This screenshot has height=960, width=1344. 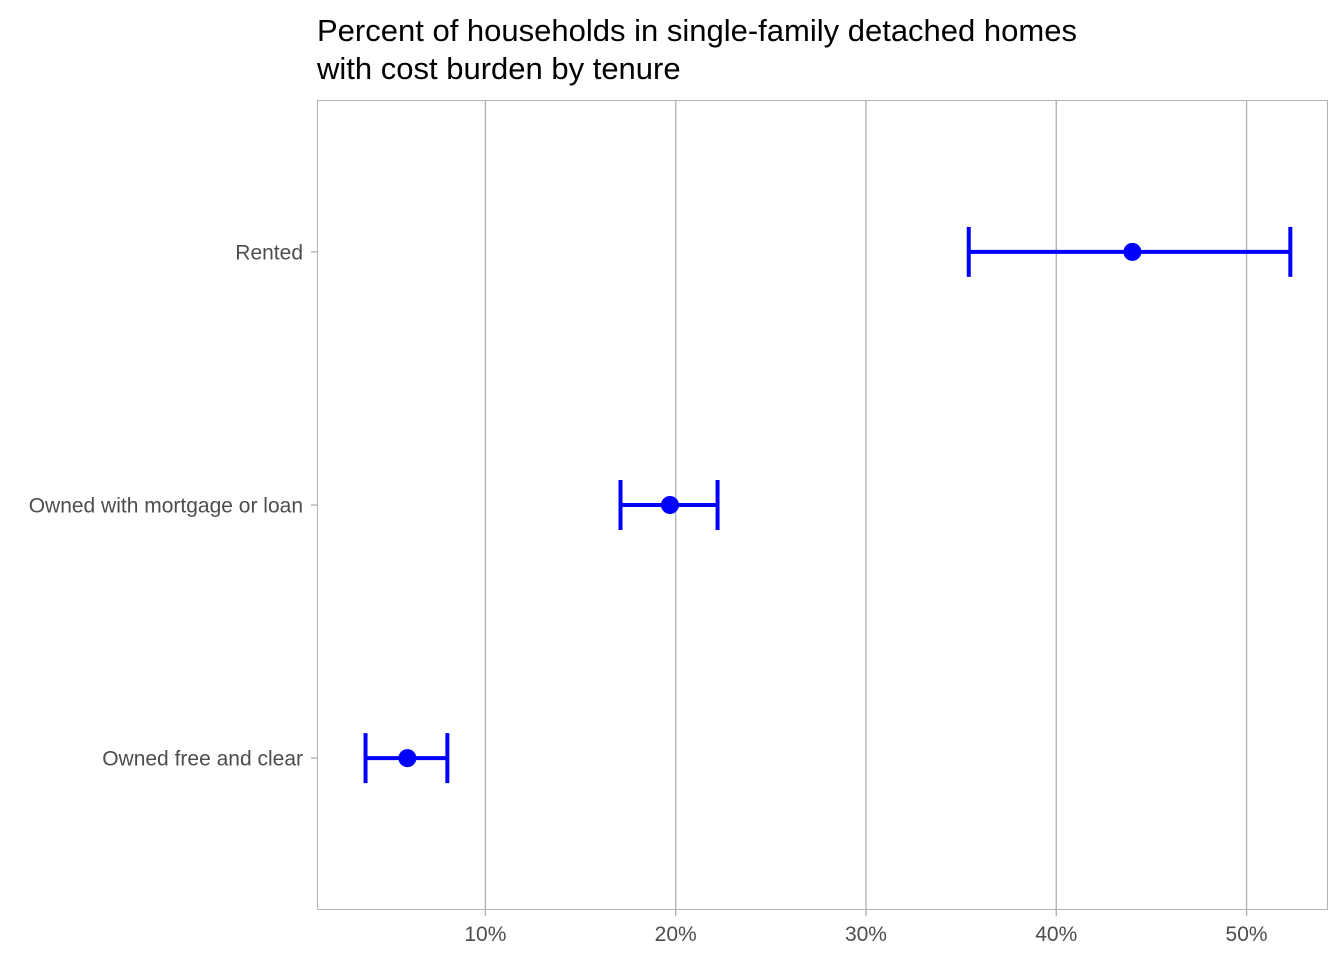 What do you see at coordinates (498, 68) in the screenshot?
I see `chart-title-line-2: with cost burden by tenure` at bounding box center [498, 68].